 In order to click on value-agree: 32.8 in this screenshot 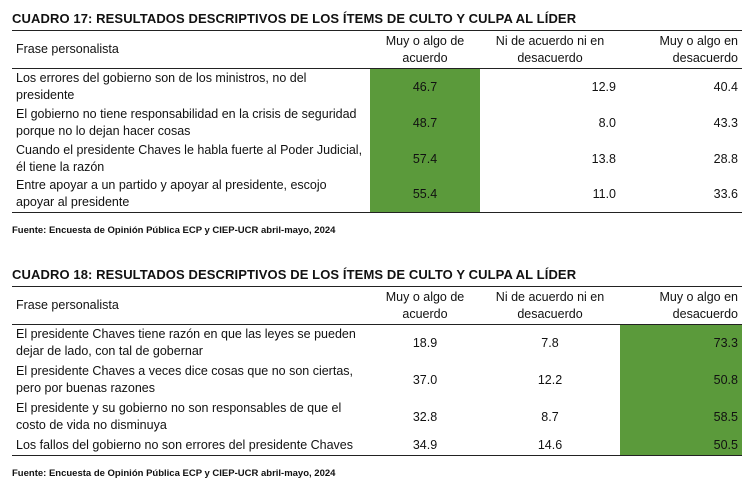, I will do `click(425, 417)`.